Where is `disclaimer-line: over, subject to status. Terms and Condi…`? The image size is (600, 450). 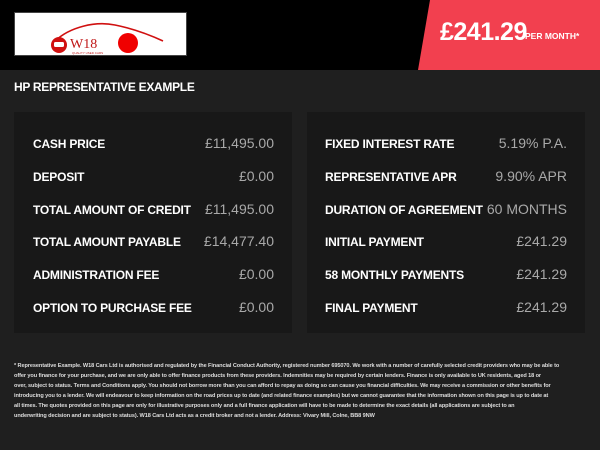 disclaimer-line: over, subject to status. Terms and Condi… is located at coordinates (282, 386).